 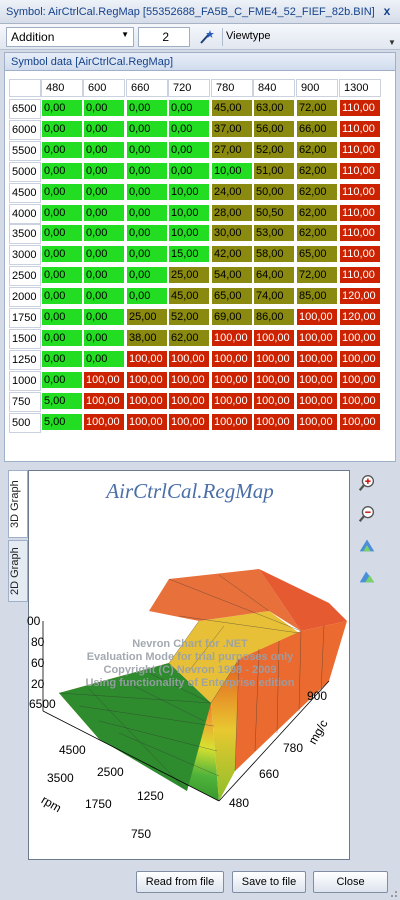 I want to click on table-cell: 50,00, so click(x=274, y=191).